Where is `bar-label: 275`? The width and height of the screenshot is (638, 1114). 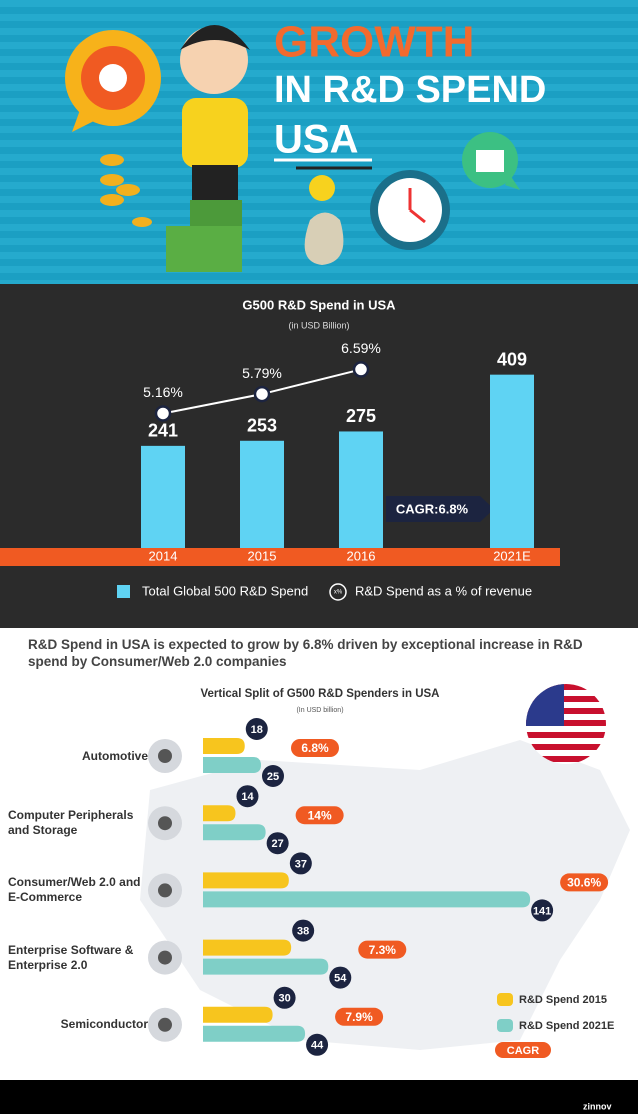
bar-label: 275 is located at coordinates (361, 416).